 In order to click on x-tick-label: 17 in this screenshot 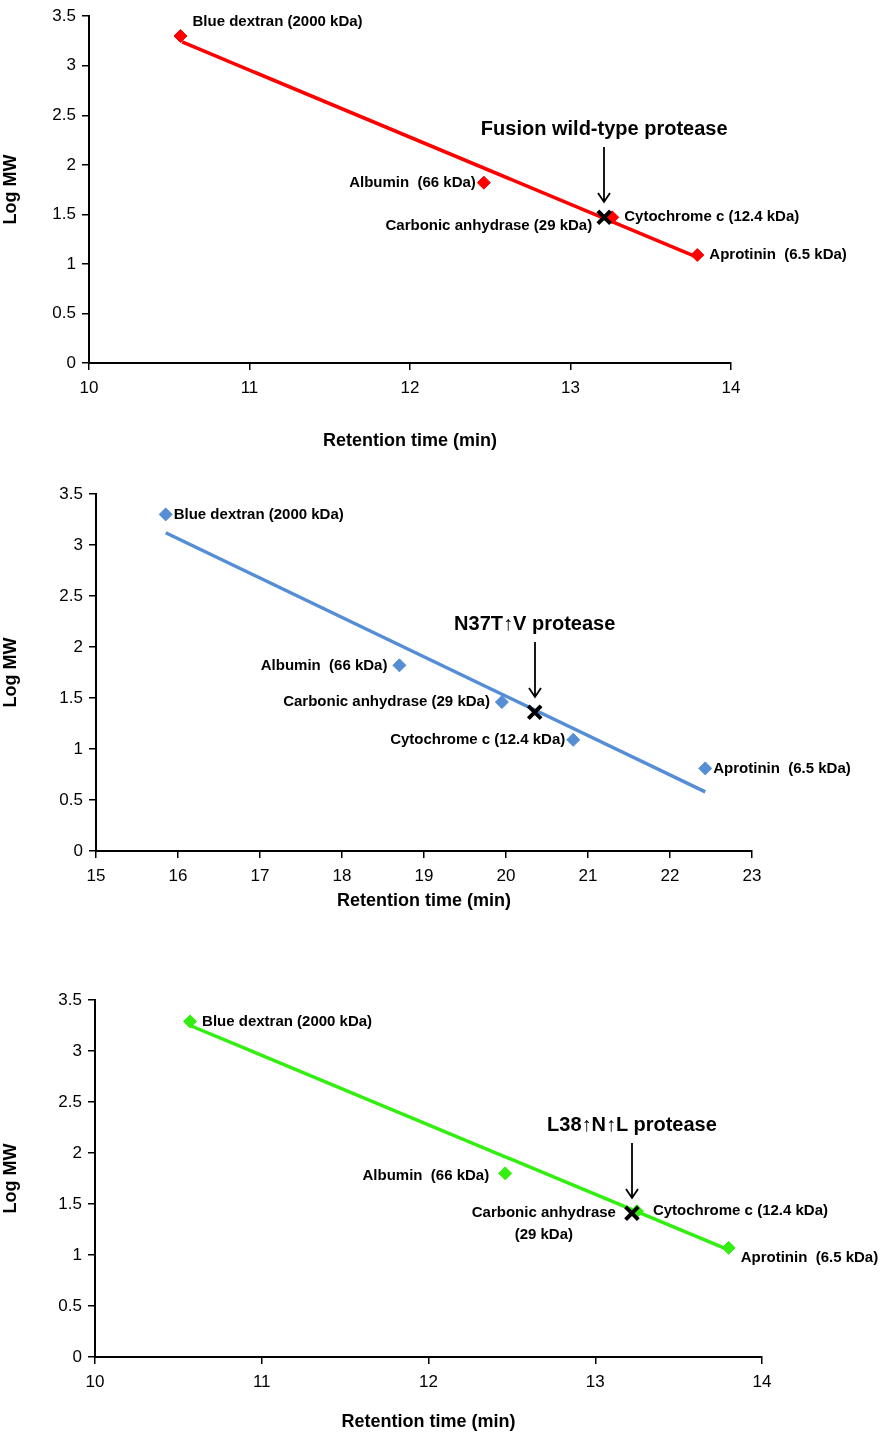, I will do `click(260, 875)`.